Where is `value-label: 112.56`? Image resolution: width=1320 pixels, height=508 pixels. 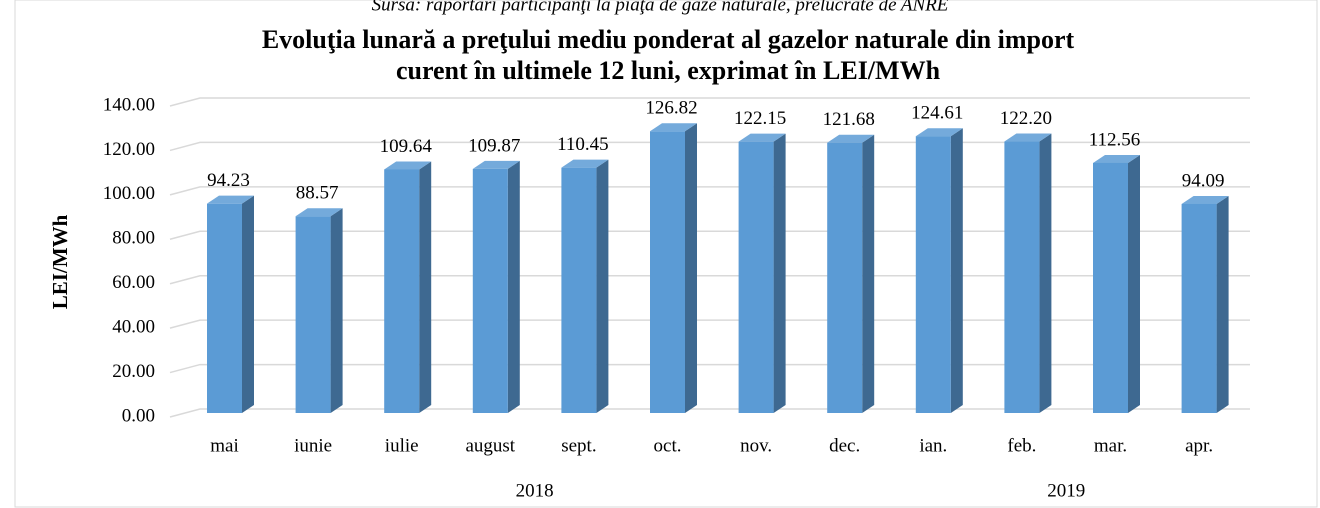 value-label: 112.56 is located at coordinates (1115, 139).